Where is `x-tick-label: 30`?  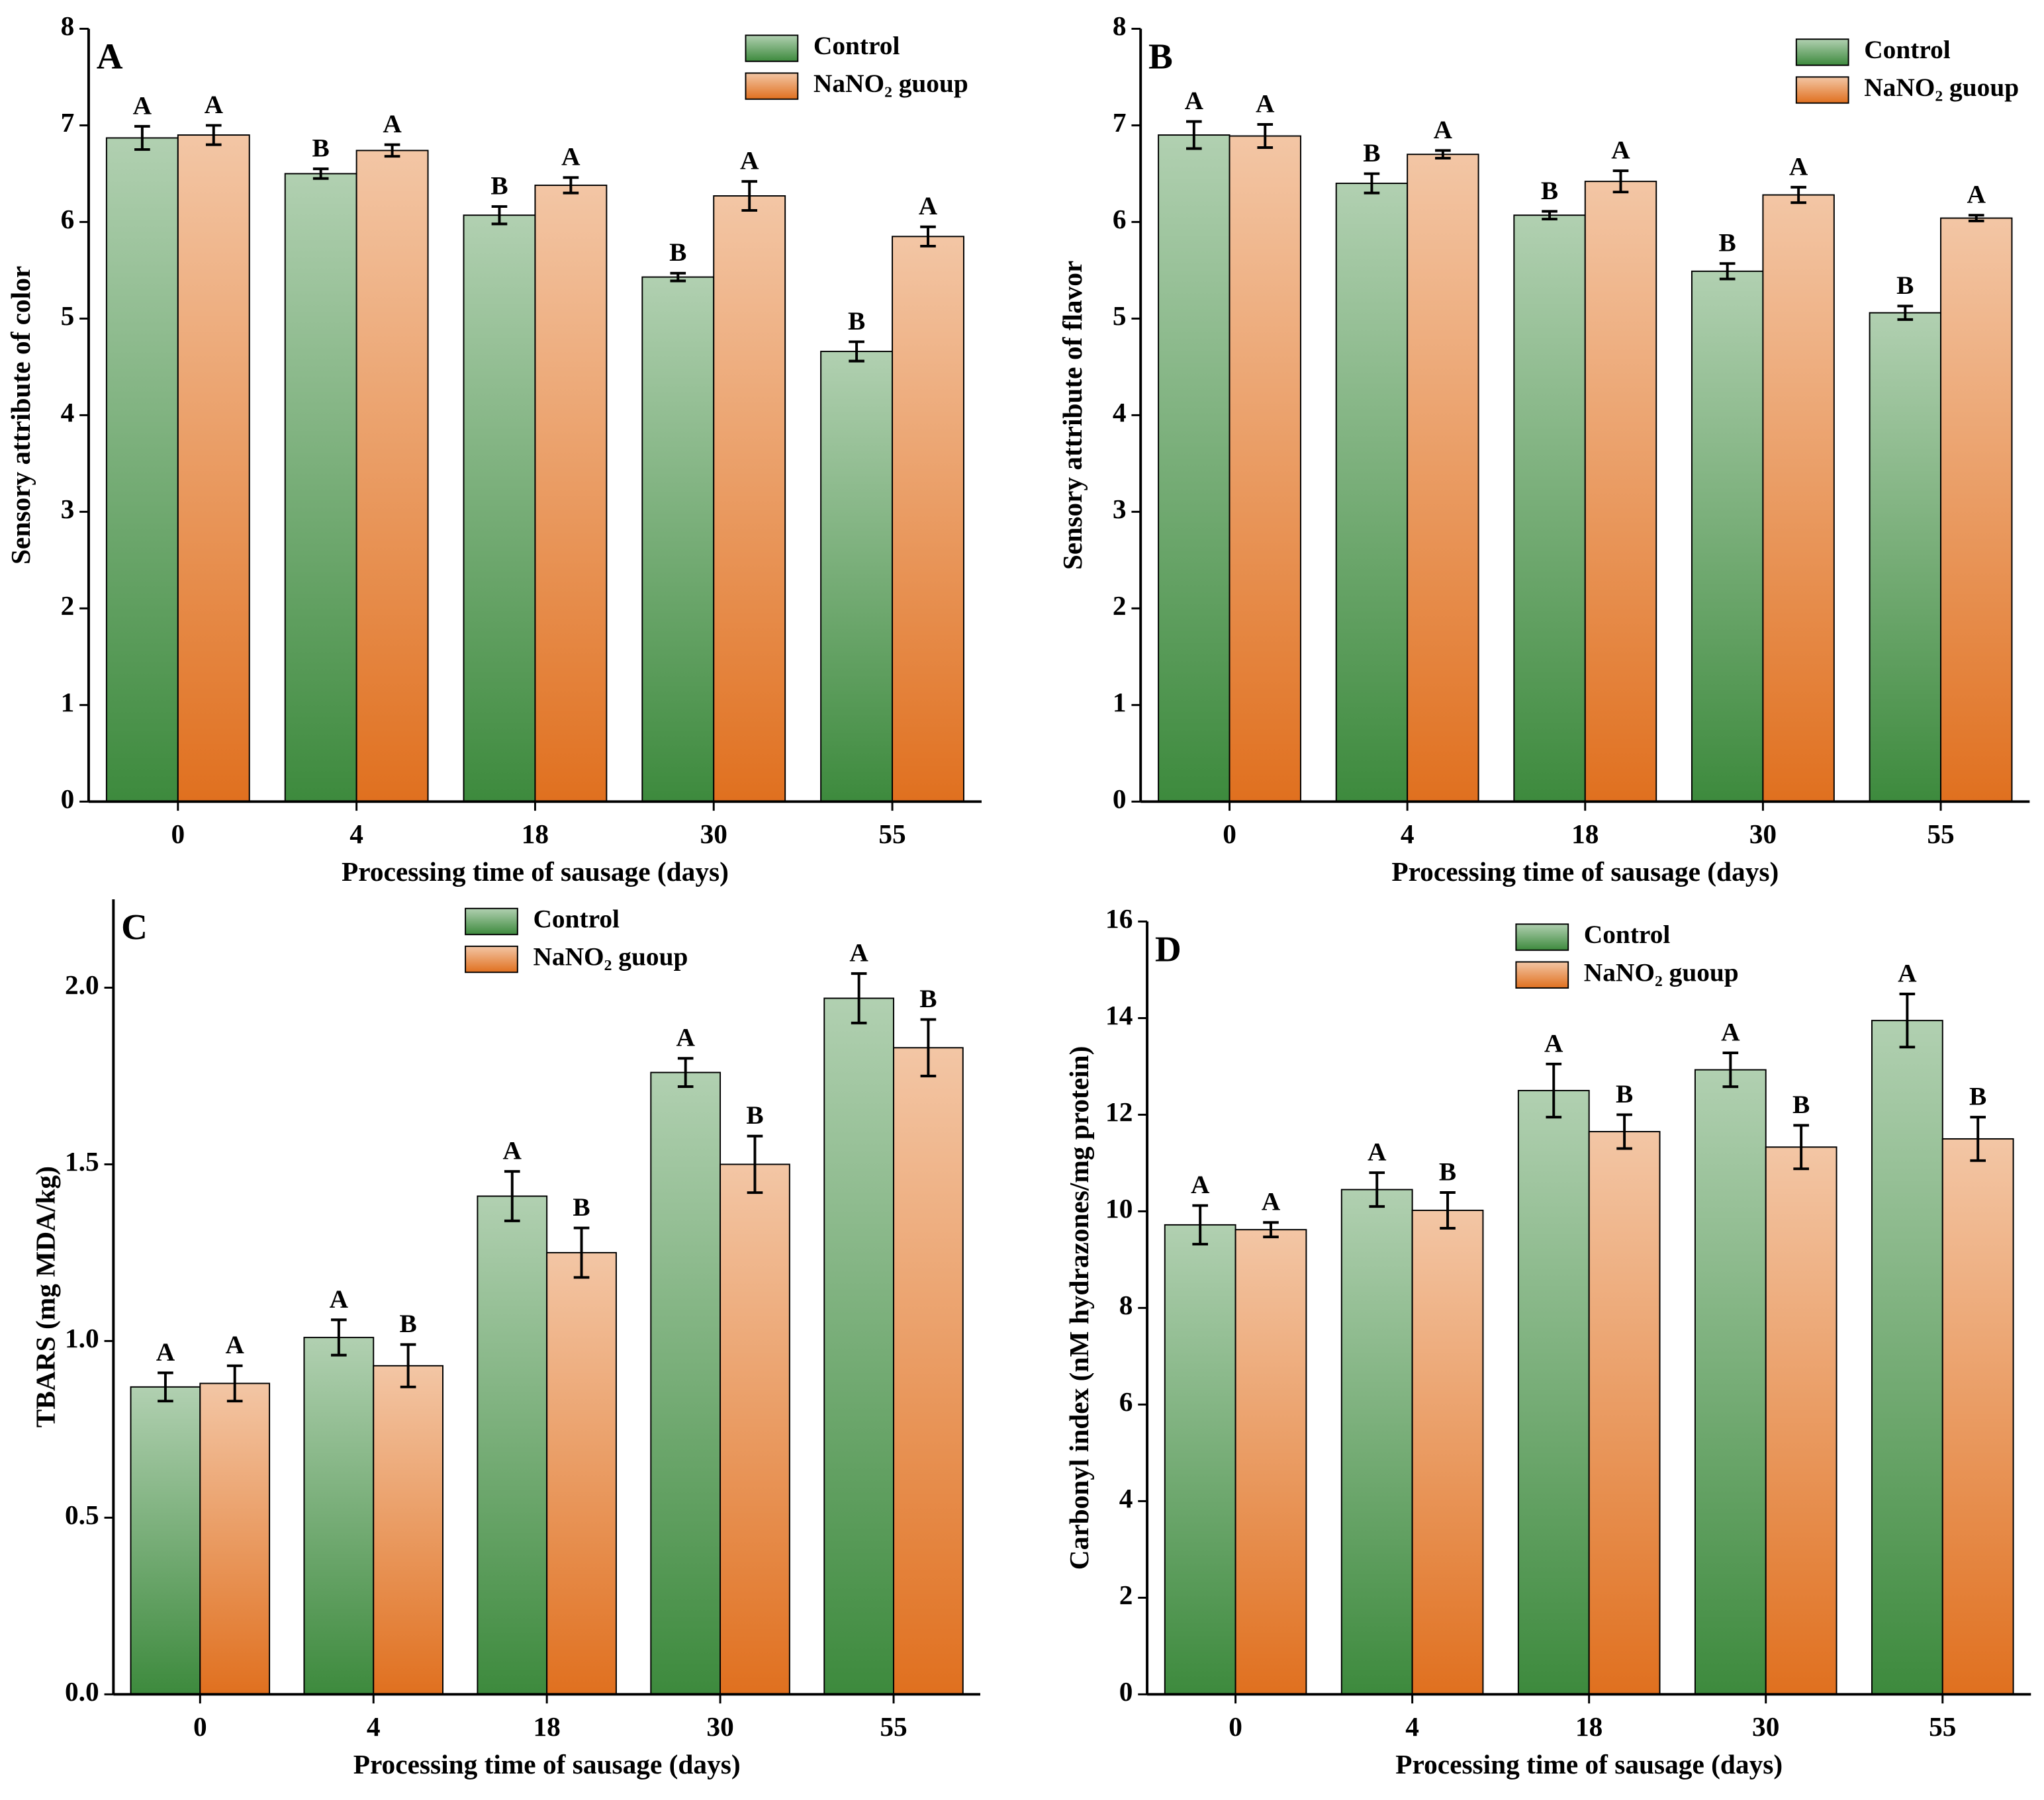 x-tick-label: 30 is located at coordinates (1763, 834).